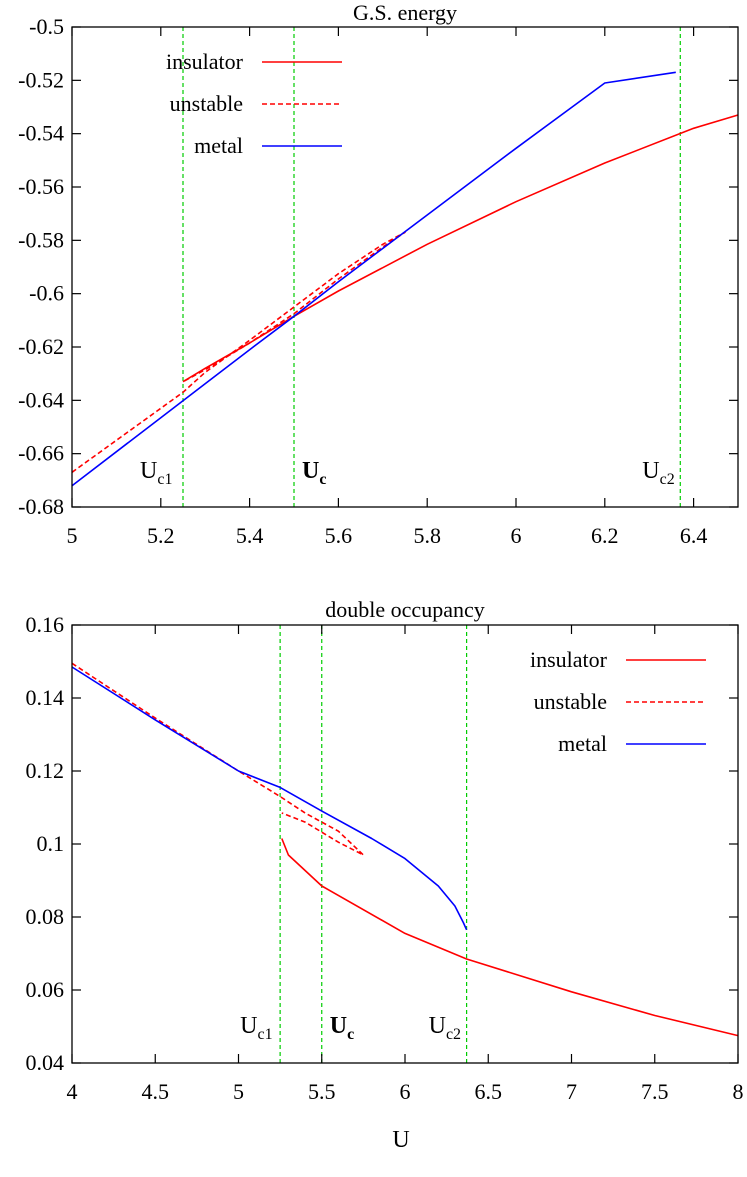  I want to click on x-tick-label: 5.5, so click(322, 1091).